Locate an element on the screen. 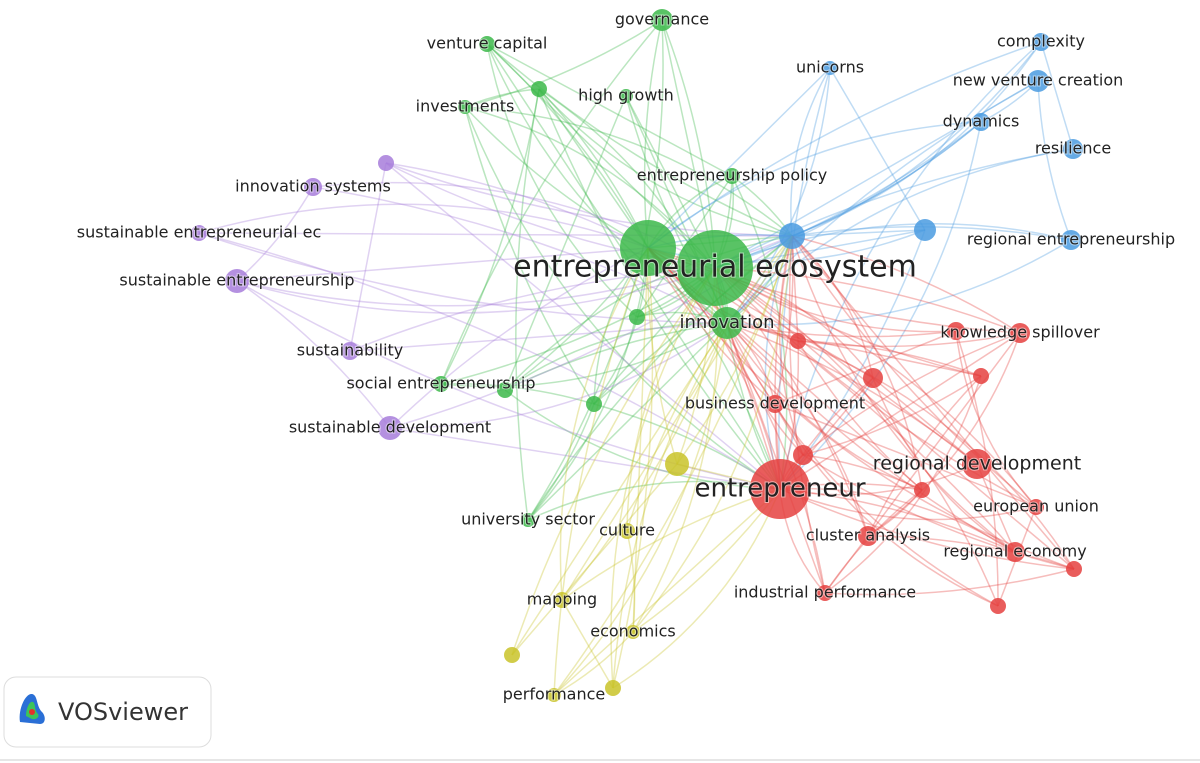 This screenshot has height=763, width=1200. node-label: sustainable entrepreneurship is located at coordinates (236, 280).